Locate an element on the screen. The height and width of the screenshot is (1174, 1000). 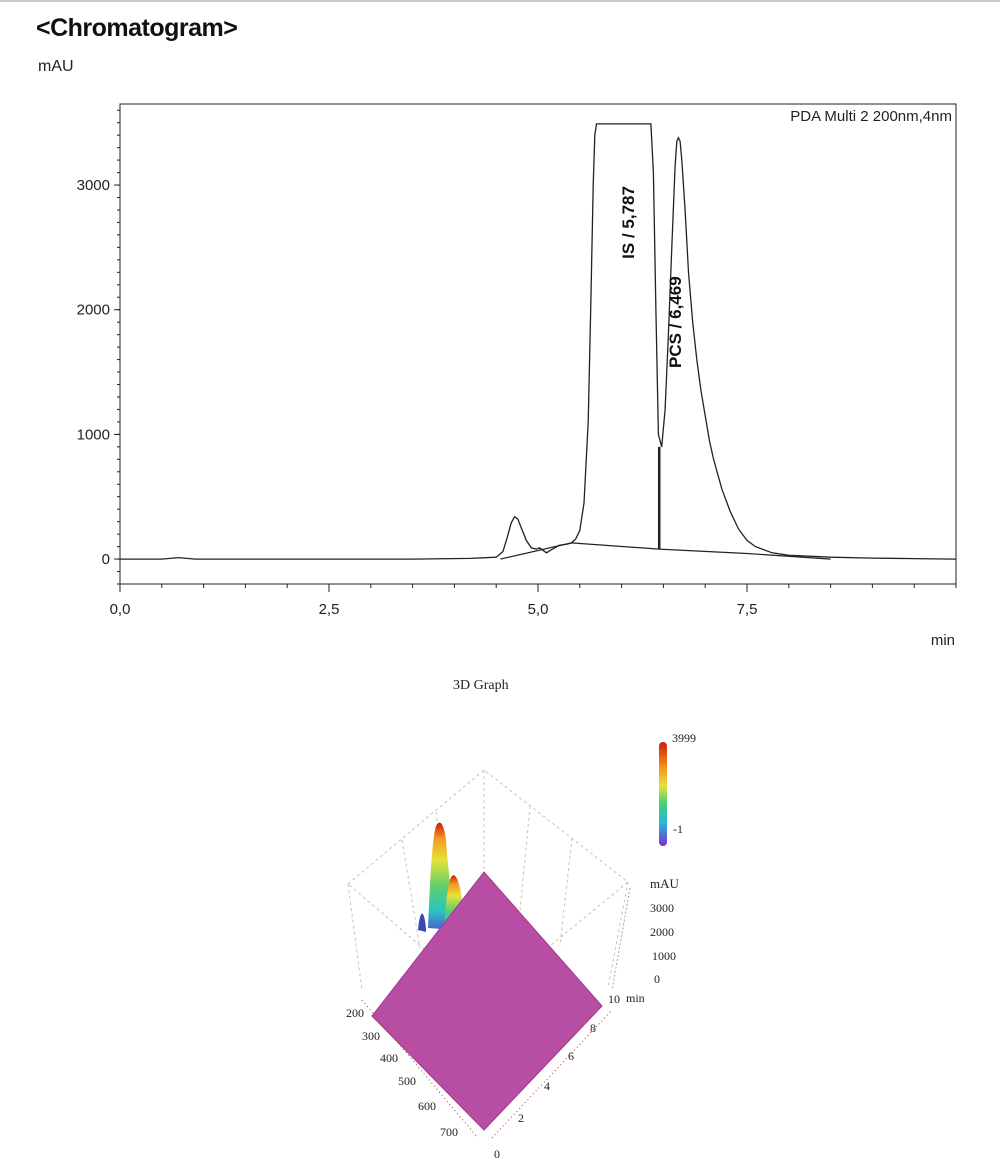
z-tick-label: 1000 is located at coordinates (664, 956).